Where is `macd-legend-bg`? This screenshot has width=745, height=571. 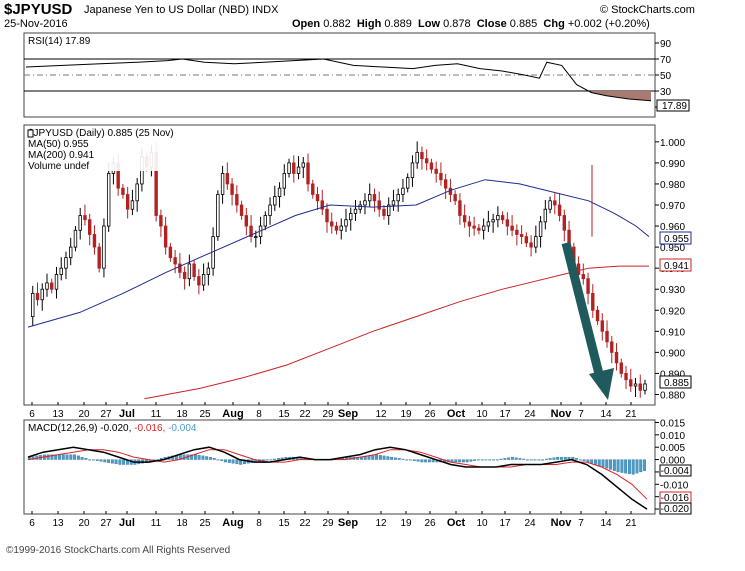 macd-legend-bg is located at coordinates (146, 428).